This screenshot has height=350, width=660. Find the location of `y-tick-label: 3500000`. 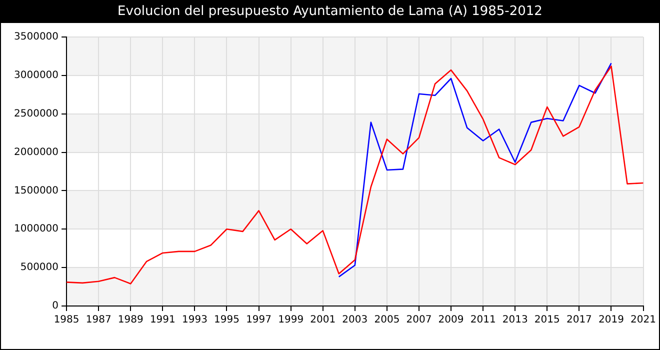

y-tick-label: 3500000 is located at coordinates (36, 37).